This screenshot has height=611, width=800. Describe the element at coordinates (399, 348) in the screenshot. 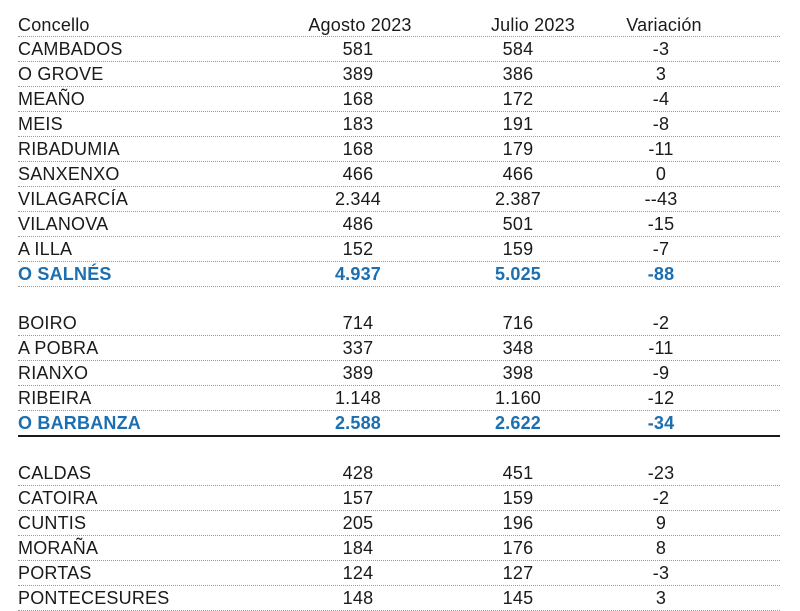

I see `table-row: A POBRA 337 348 -11` at that location.